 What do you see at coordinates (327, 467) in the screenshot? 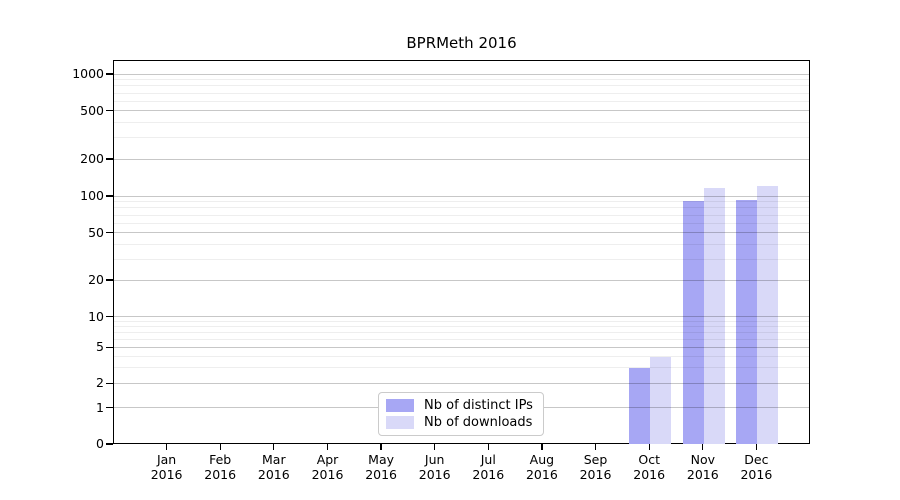
I see `x-tick-label: Apr 2016` at bounding box center [327, 467].